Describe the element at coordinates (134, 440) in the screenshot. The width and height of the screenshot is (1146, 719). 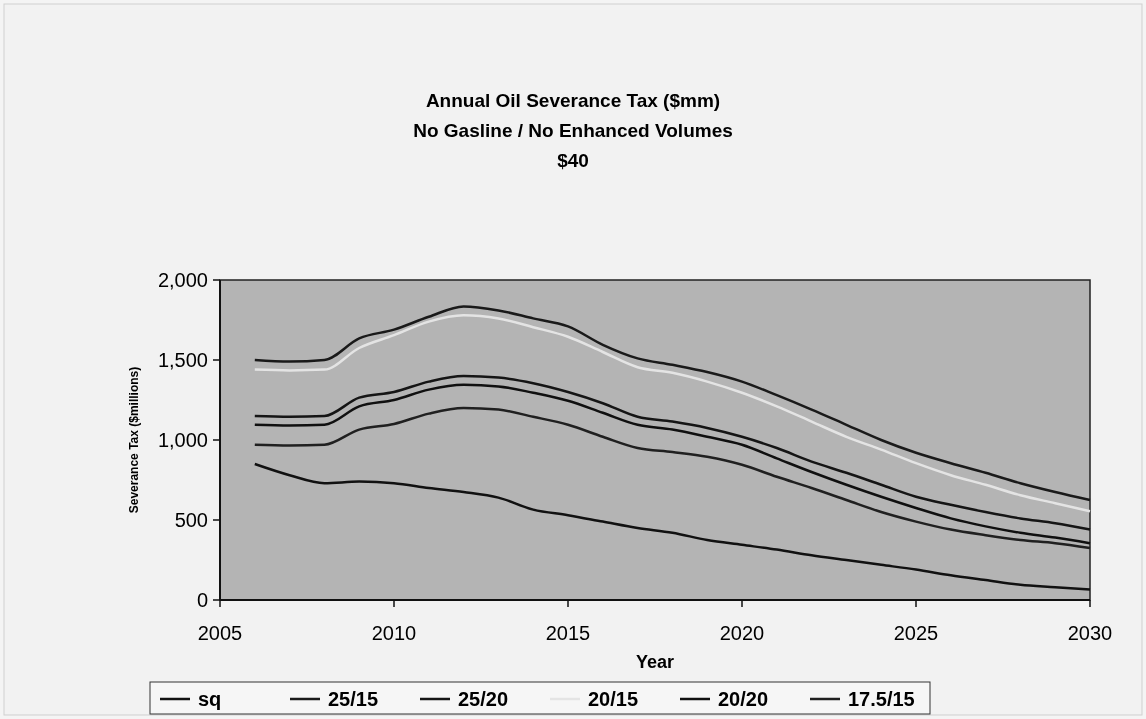
I see `y-axis-title: Severance Tax ($millions)` at that location.